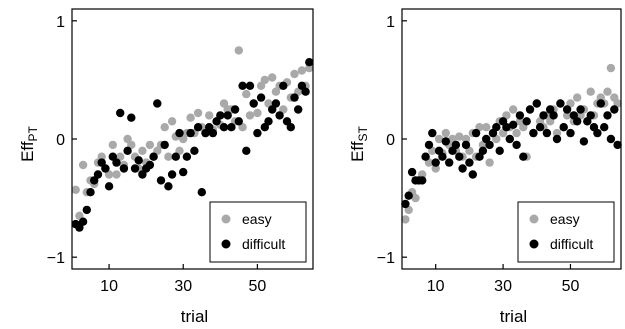 Image resolution: width=625 pixels, height=329 pixels. Describe the element at coordinates (571, 286) in the screenshot. I see `x-tick-label: 50` at that location.